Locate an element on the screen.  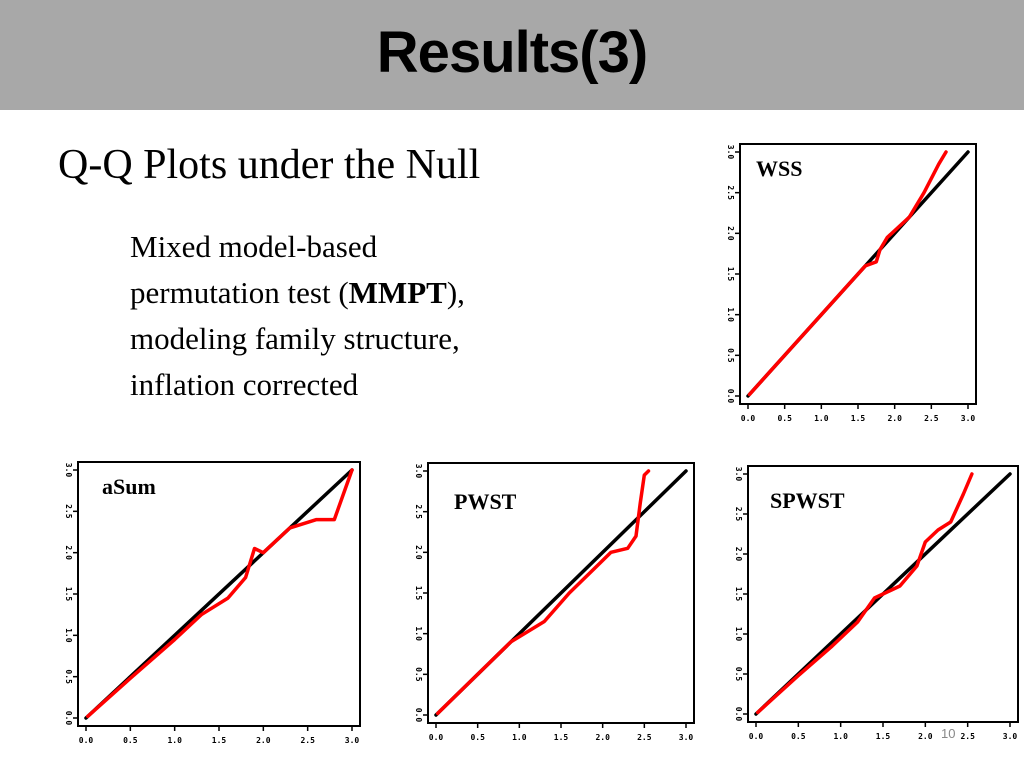
description-line-2-pre: permutation test ( is located at coordinates (239, 292).